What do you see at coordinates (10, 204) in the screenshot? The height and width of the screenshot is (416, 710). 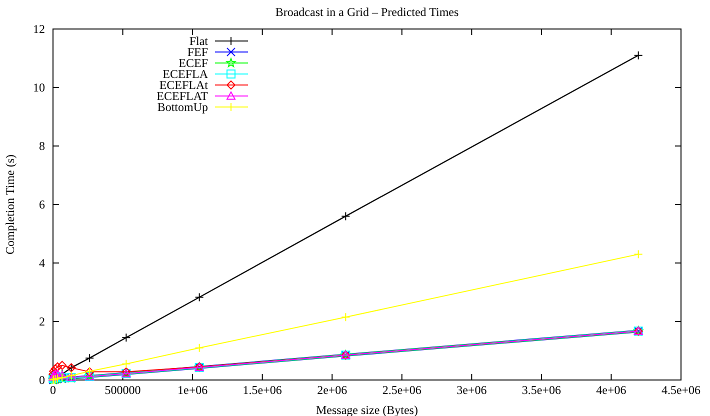 I see `y-axis-title: Completion Time (s)` at bounding box center [10, 204].